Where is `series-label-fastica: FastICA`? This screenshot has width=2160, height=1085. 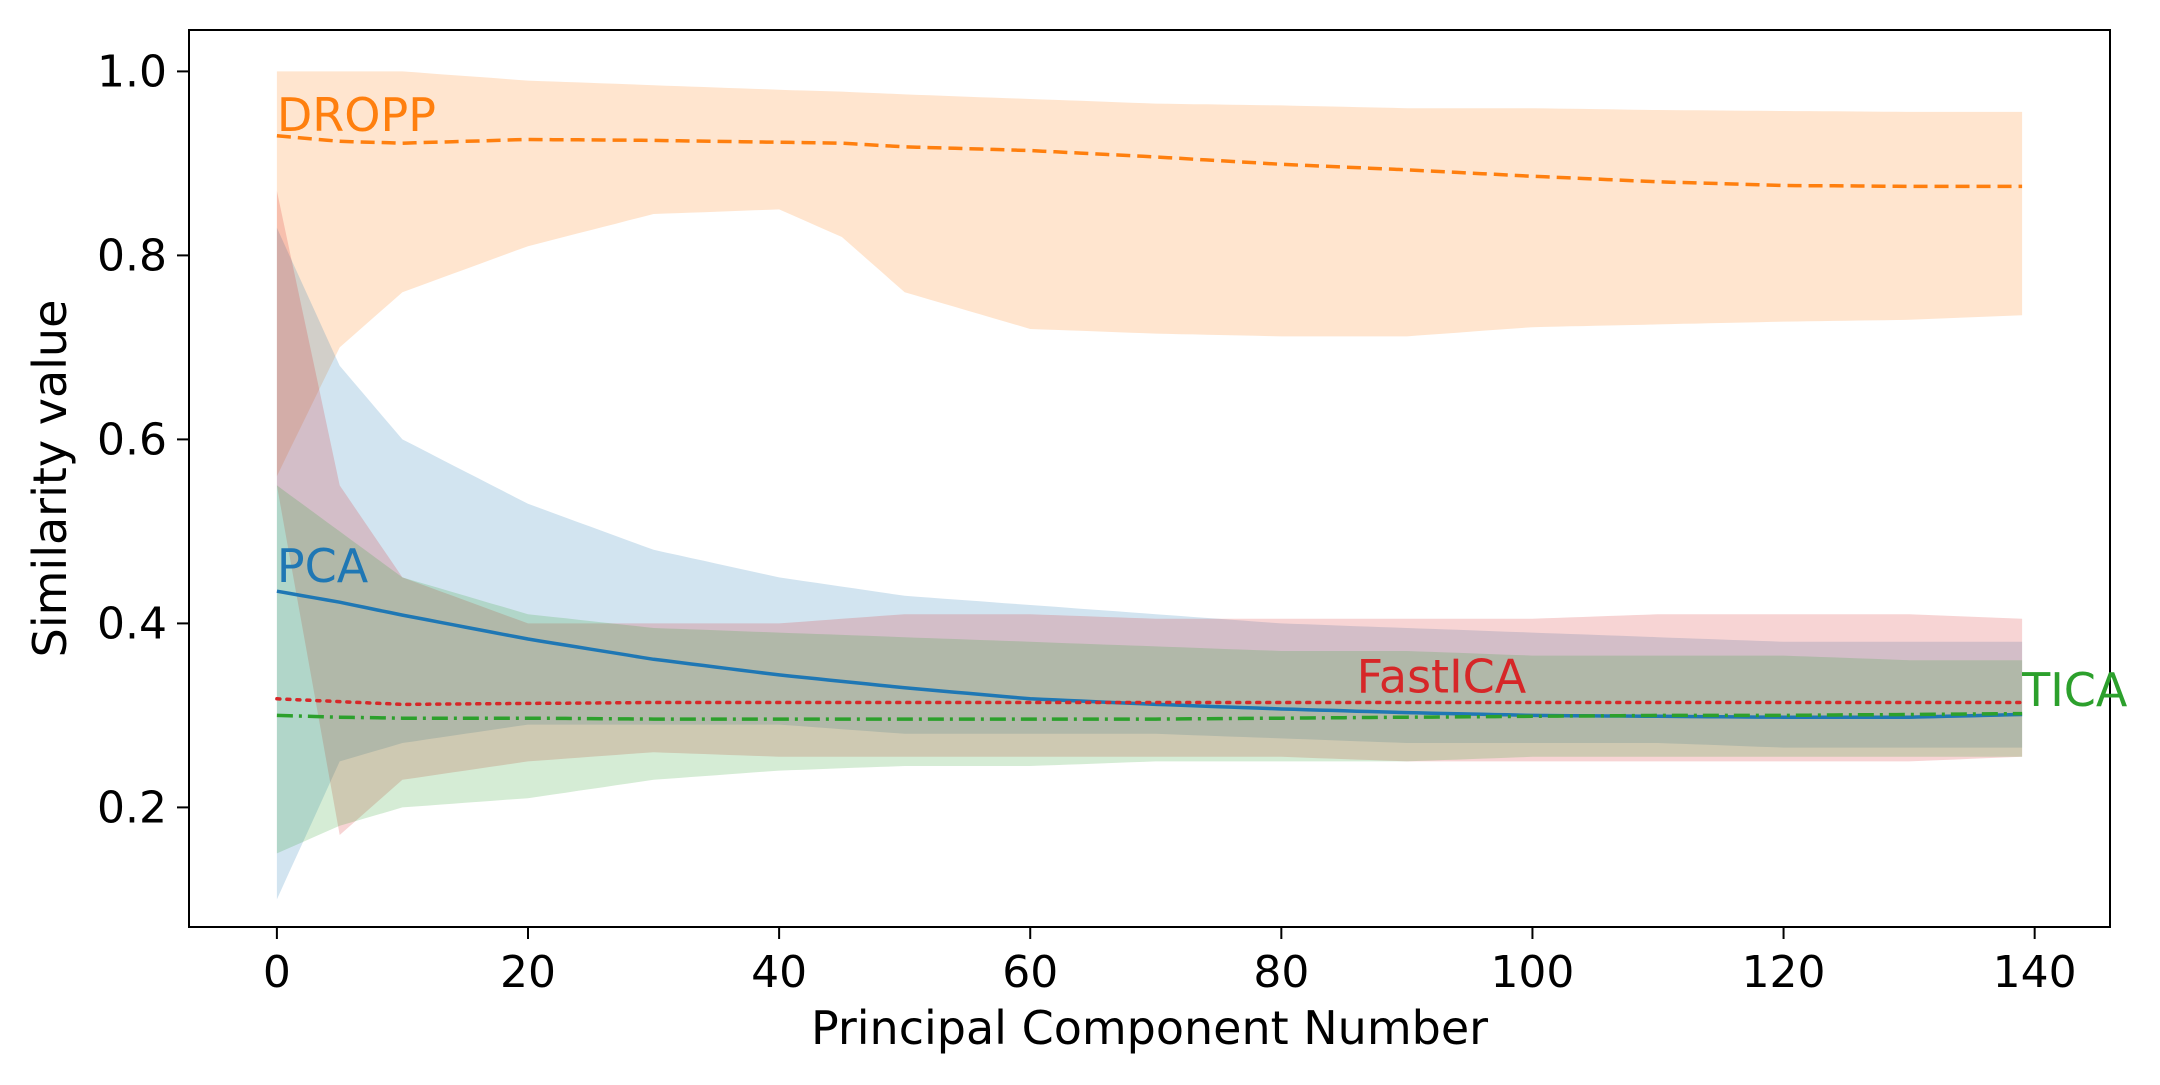 series-label-fastica: FastICA is located at coordinates (1442, 676).